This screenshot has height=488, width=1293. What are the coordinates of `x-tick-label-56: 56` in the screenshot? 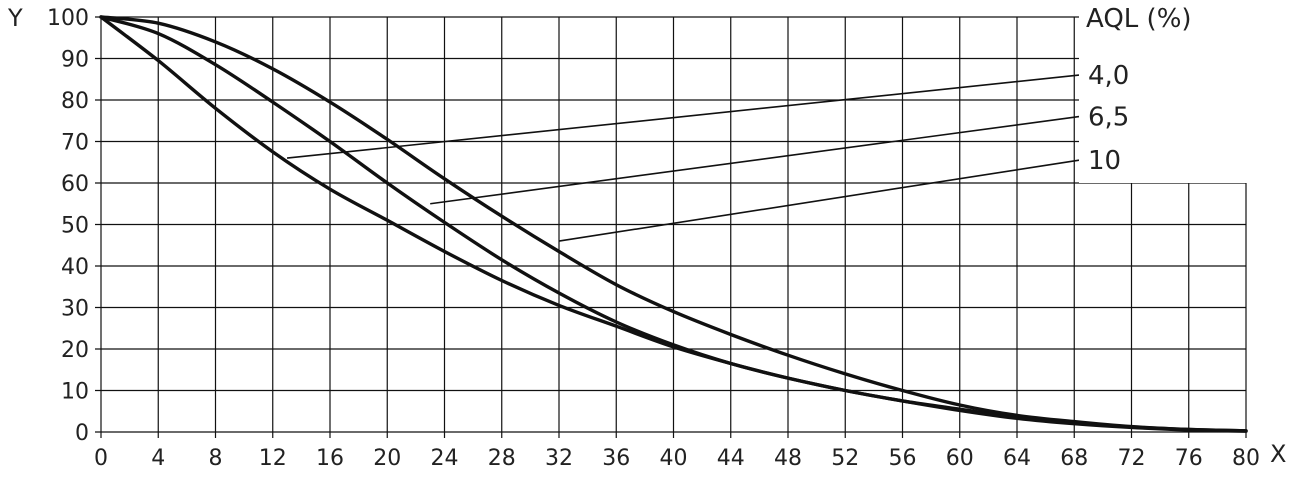 It's located at (903, 458).